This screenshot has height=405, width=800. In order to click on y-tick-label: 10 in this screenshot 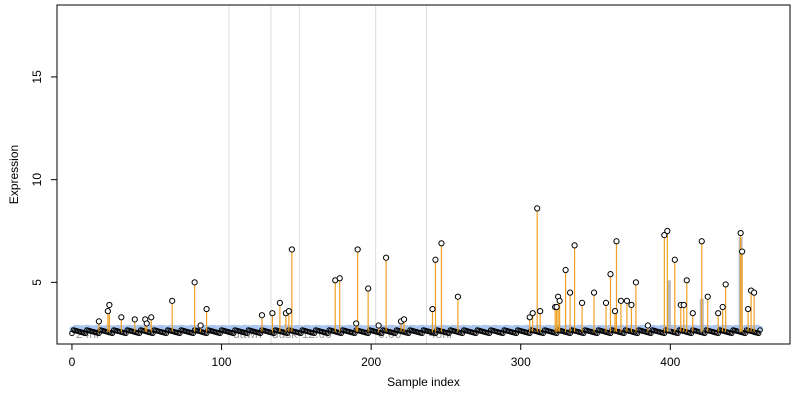, I will do `click(37, 180)`.